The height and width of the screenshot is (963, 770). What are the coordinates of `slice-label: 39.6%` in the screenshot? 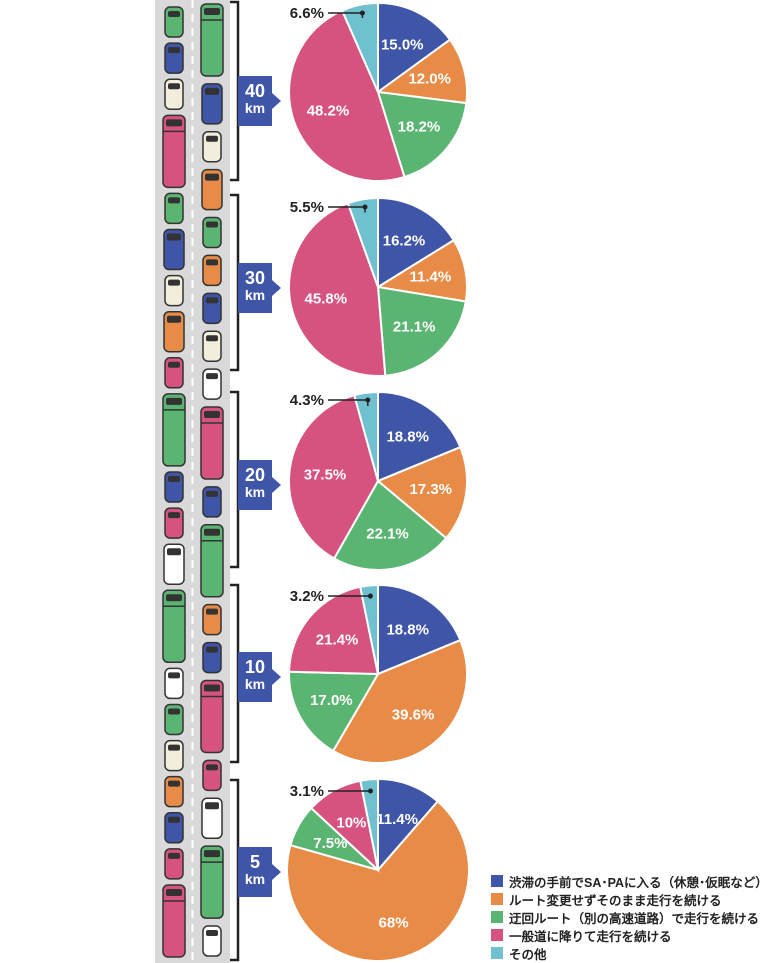 It's located at (413, 714).